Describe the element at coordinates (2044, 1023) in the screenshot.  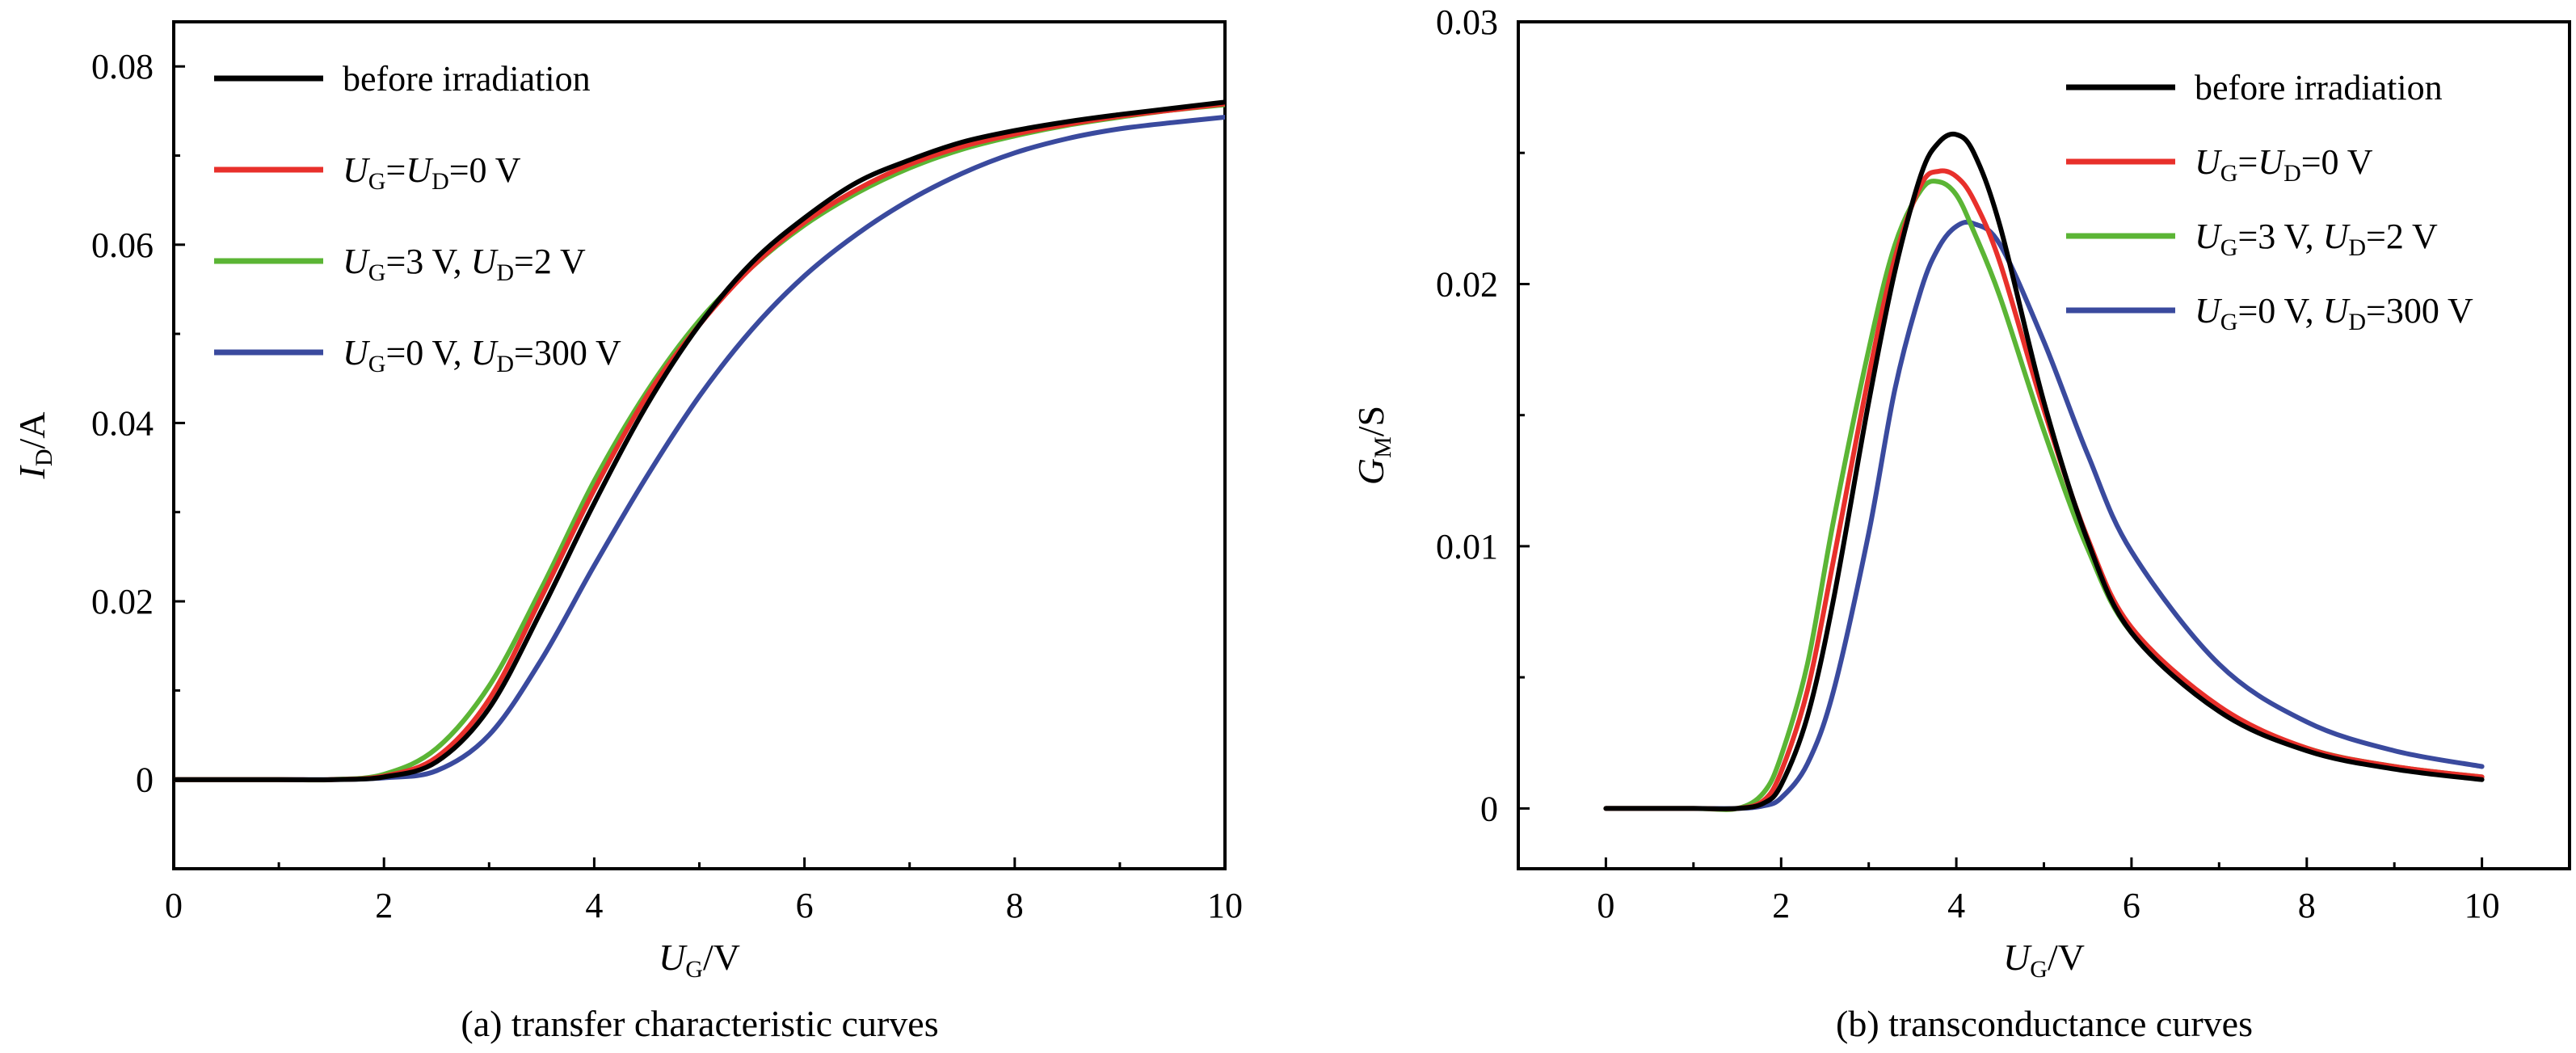
I see `chart-caption: (b) transconductance curves` at that location.